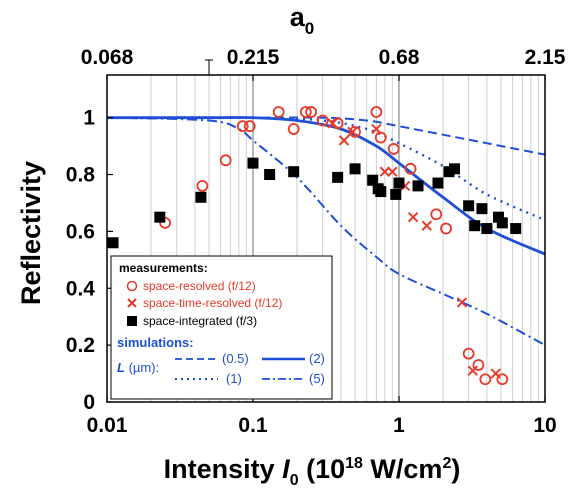  I want to click on legend-marker-cross, so click(132, 303).